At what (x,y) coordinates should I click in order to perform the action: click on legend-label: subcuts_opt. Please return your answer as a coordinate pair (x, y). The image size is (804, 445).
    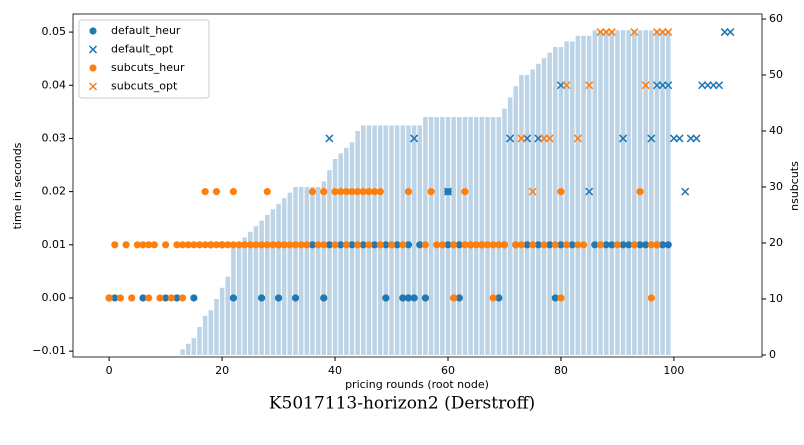
    Looking at the image, I should click on (144, 86).